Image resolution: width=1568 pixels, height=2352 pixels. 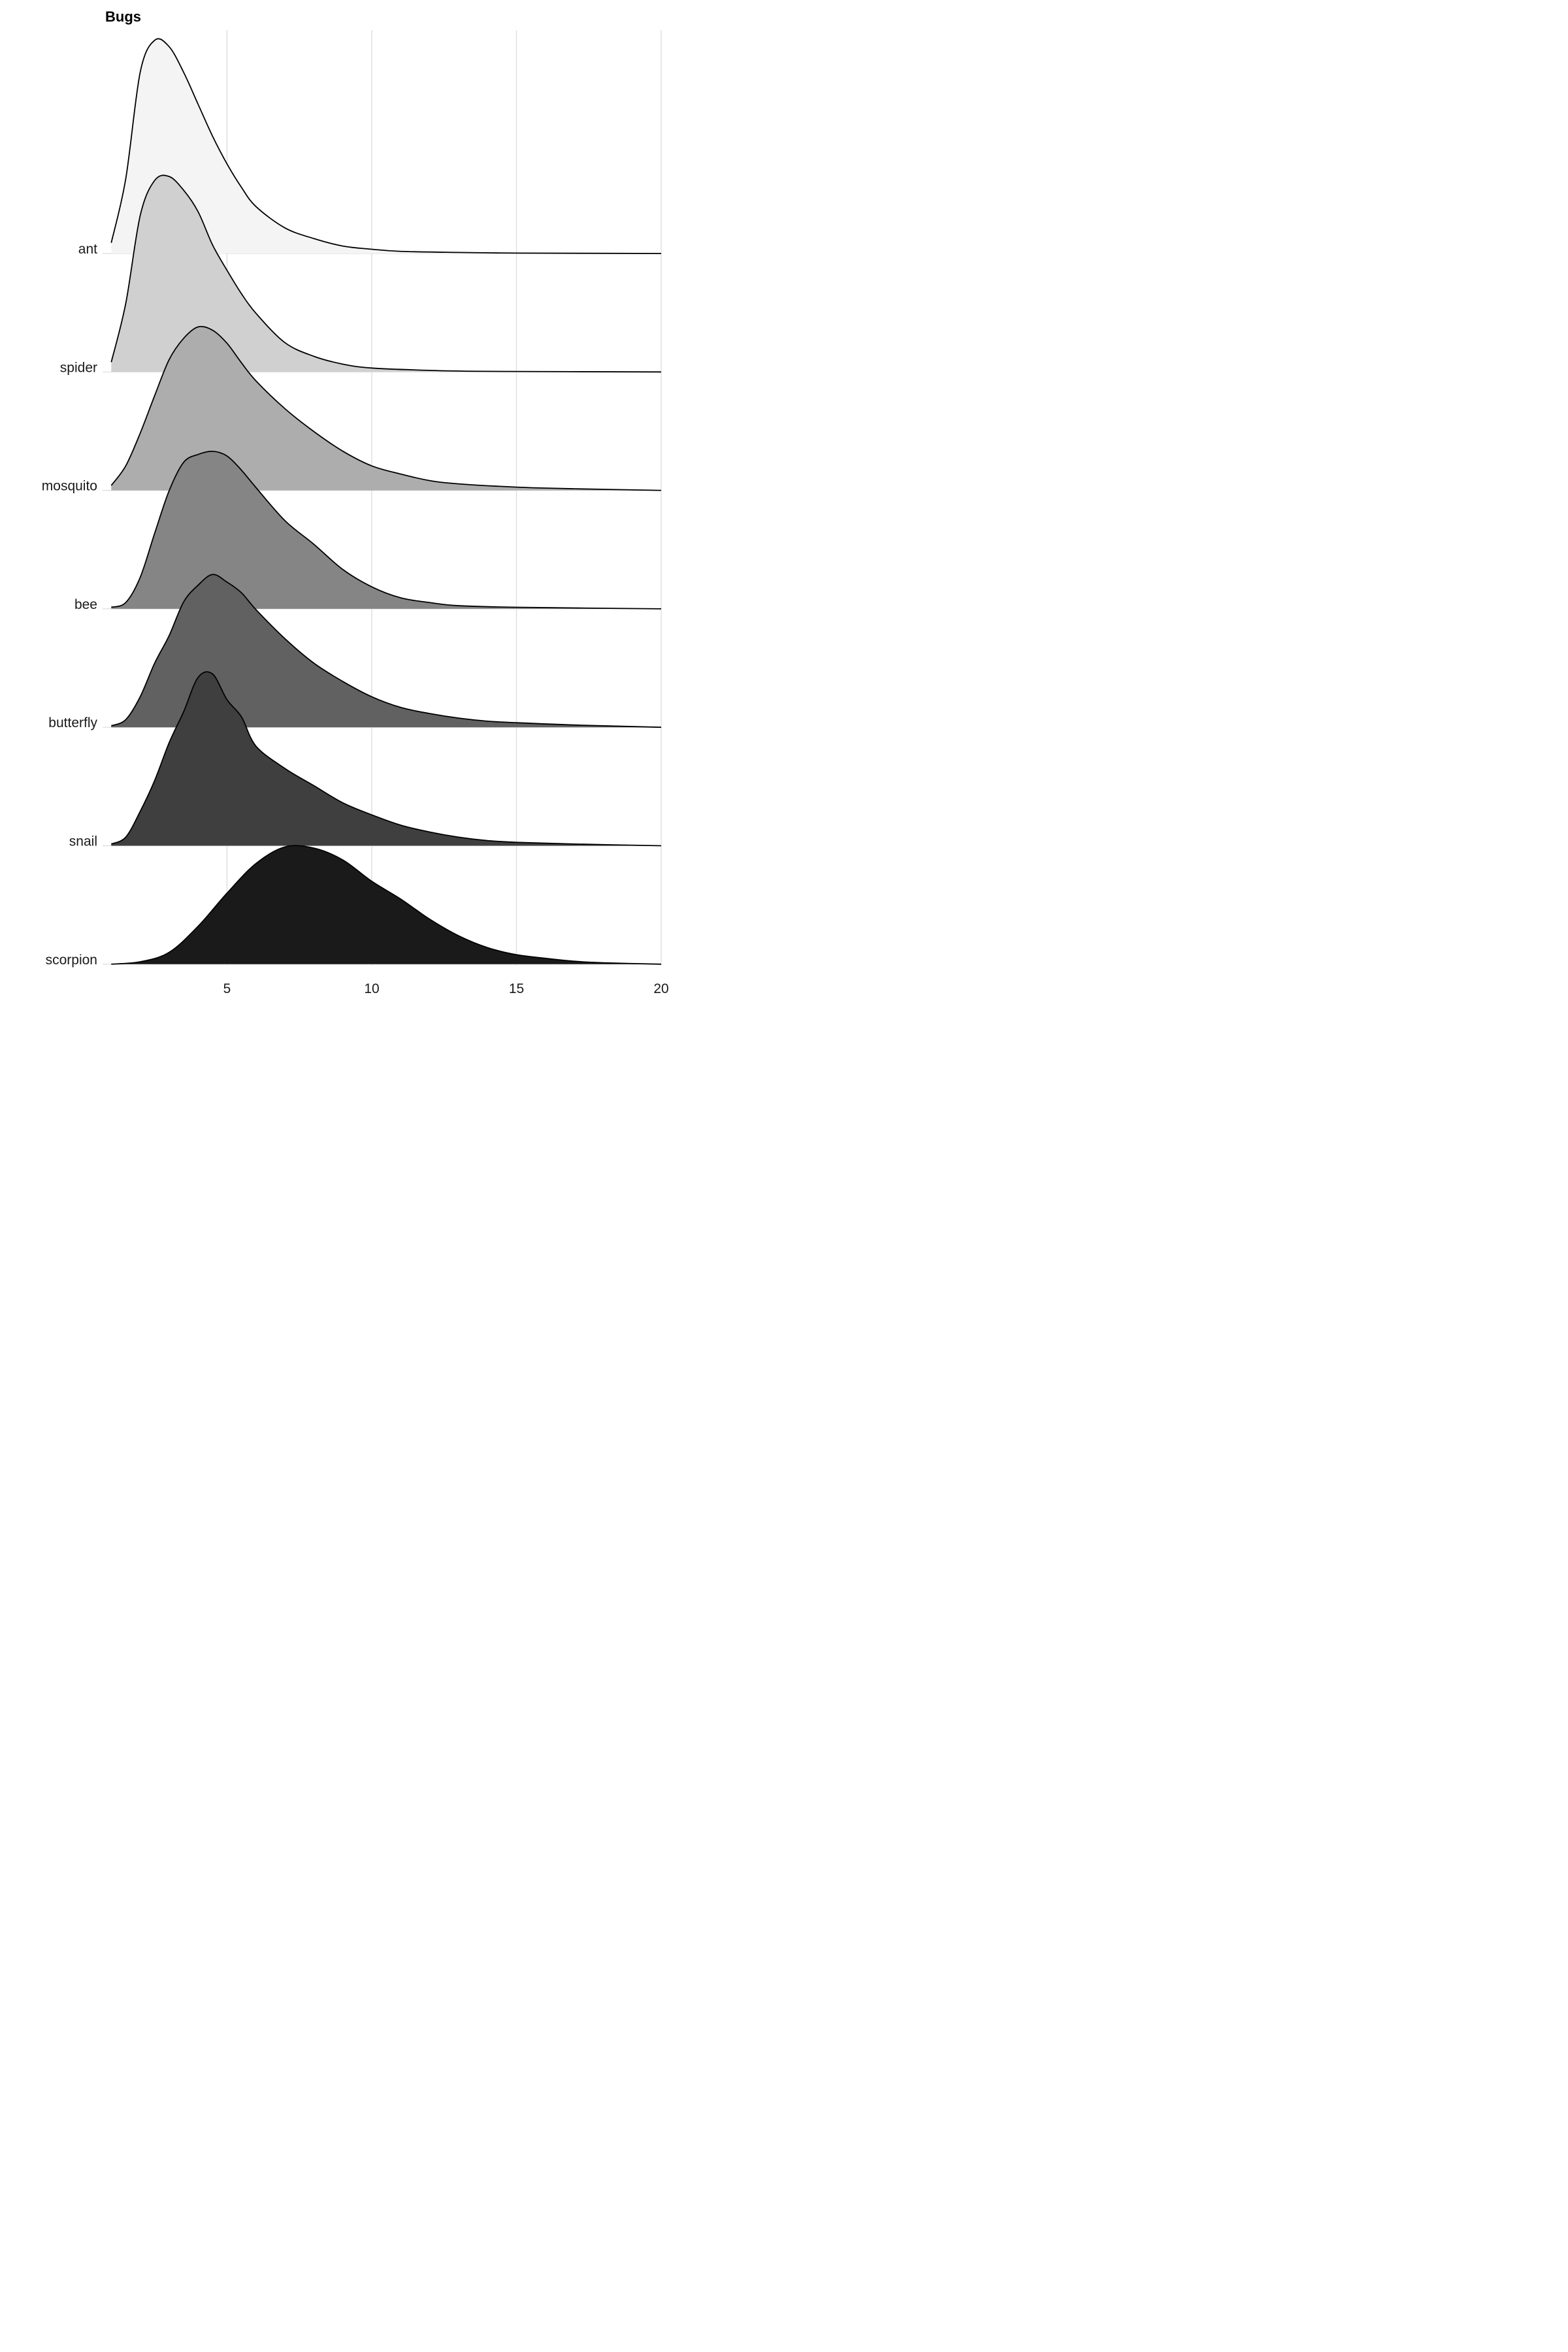 I want to click on ridge-line-ant, so click(x=386, y=146).